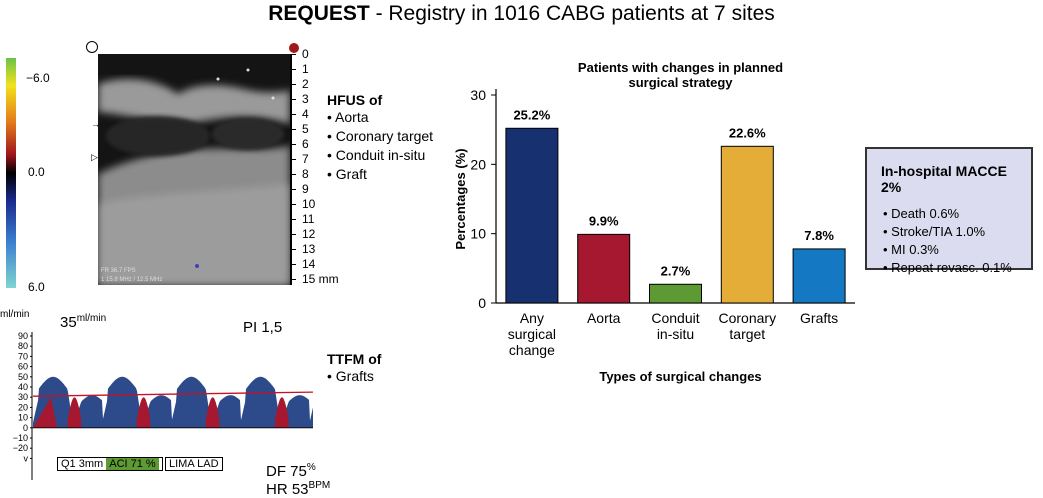  I want to click on macce-item: Repeat revasc. 0.1%, so click(952, 268).